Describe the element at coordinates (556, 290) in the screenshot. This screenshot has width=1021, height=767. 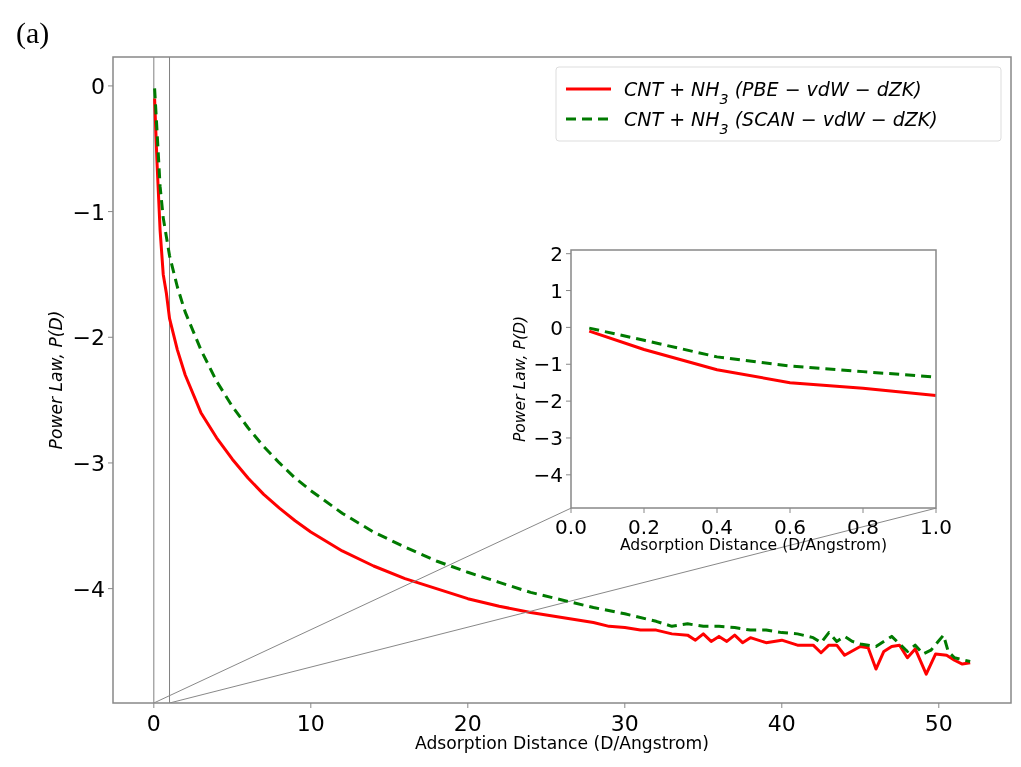
I see `y-tick-label: 1` at that location.